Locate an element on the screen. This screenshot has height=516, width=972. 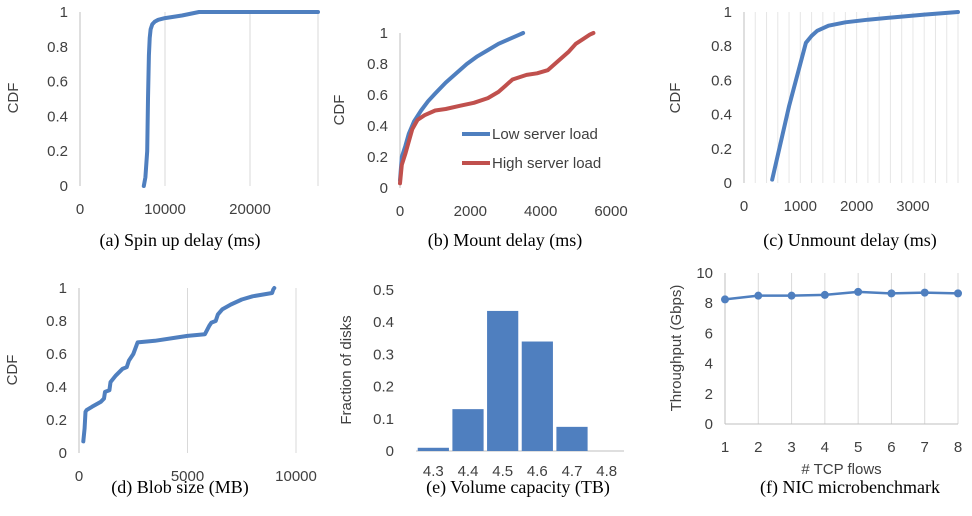
caption: (b) Mount delay (ms) is located at coordinates (505, 240).